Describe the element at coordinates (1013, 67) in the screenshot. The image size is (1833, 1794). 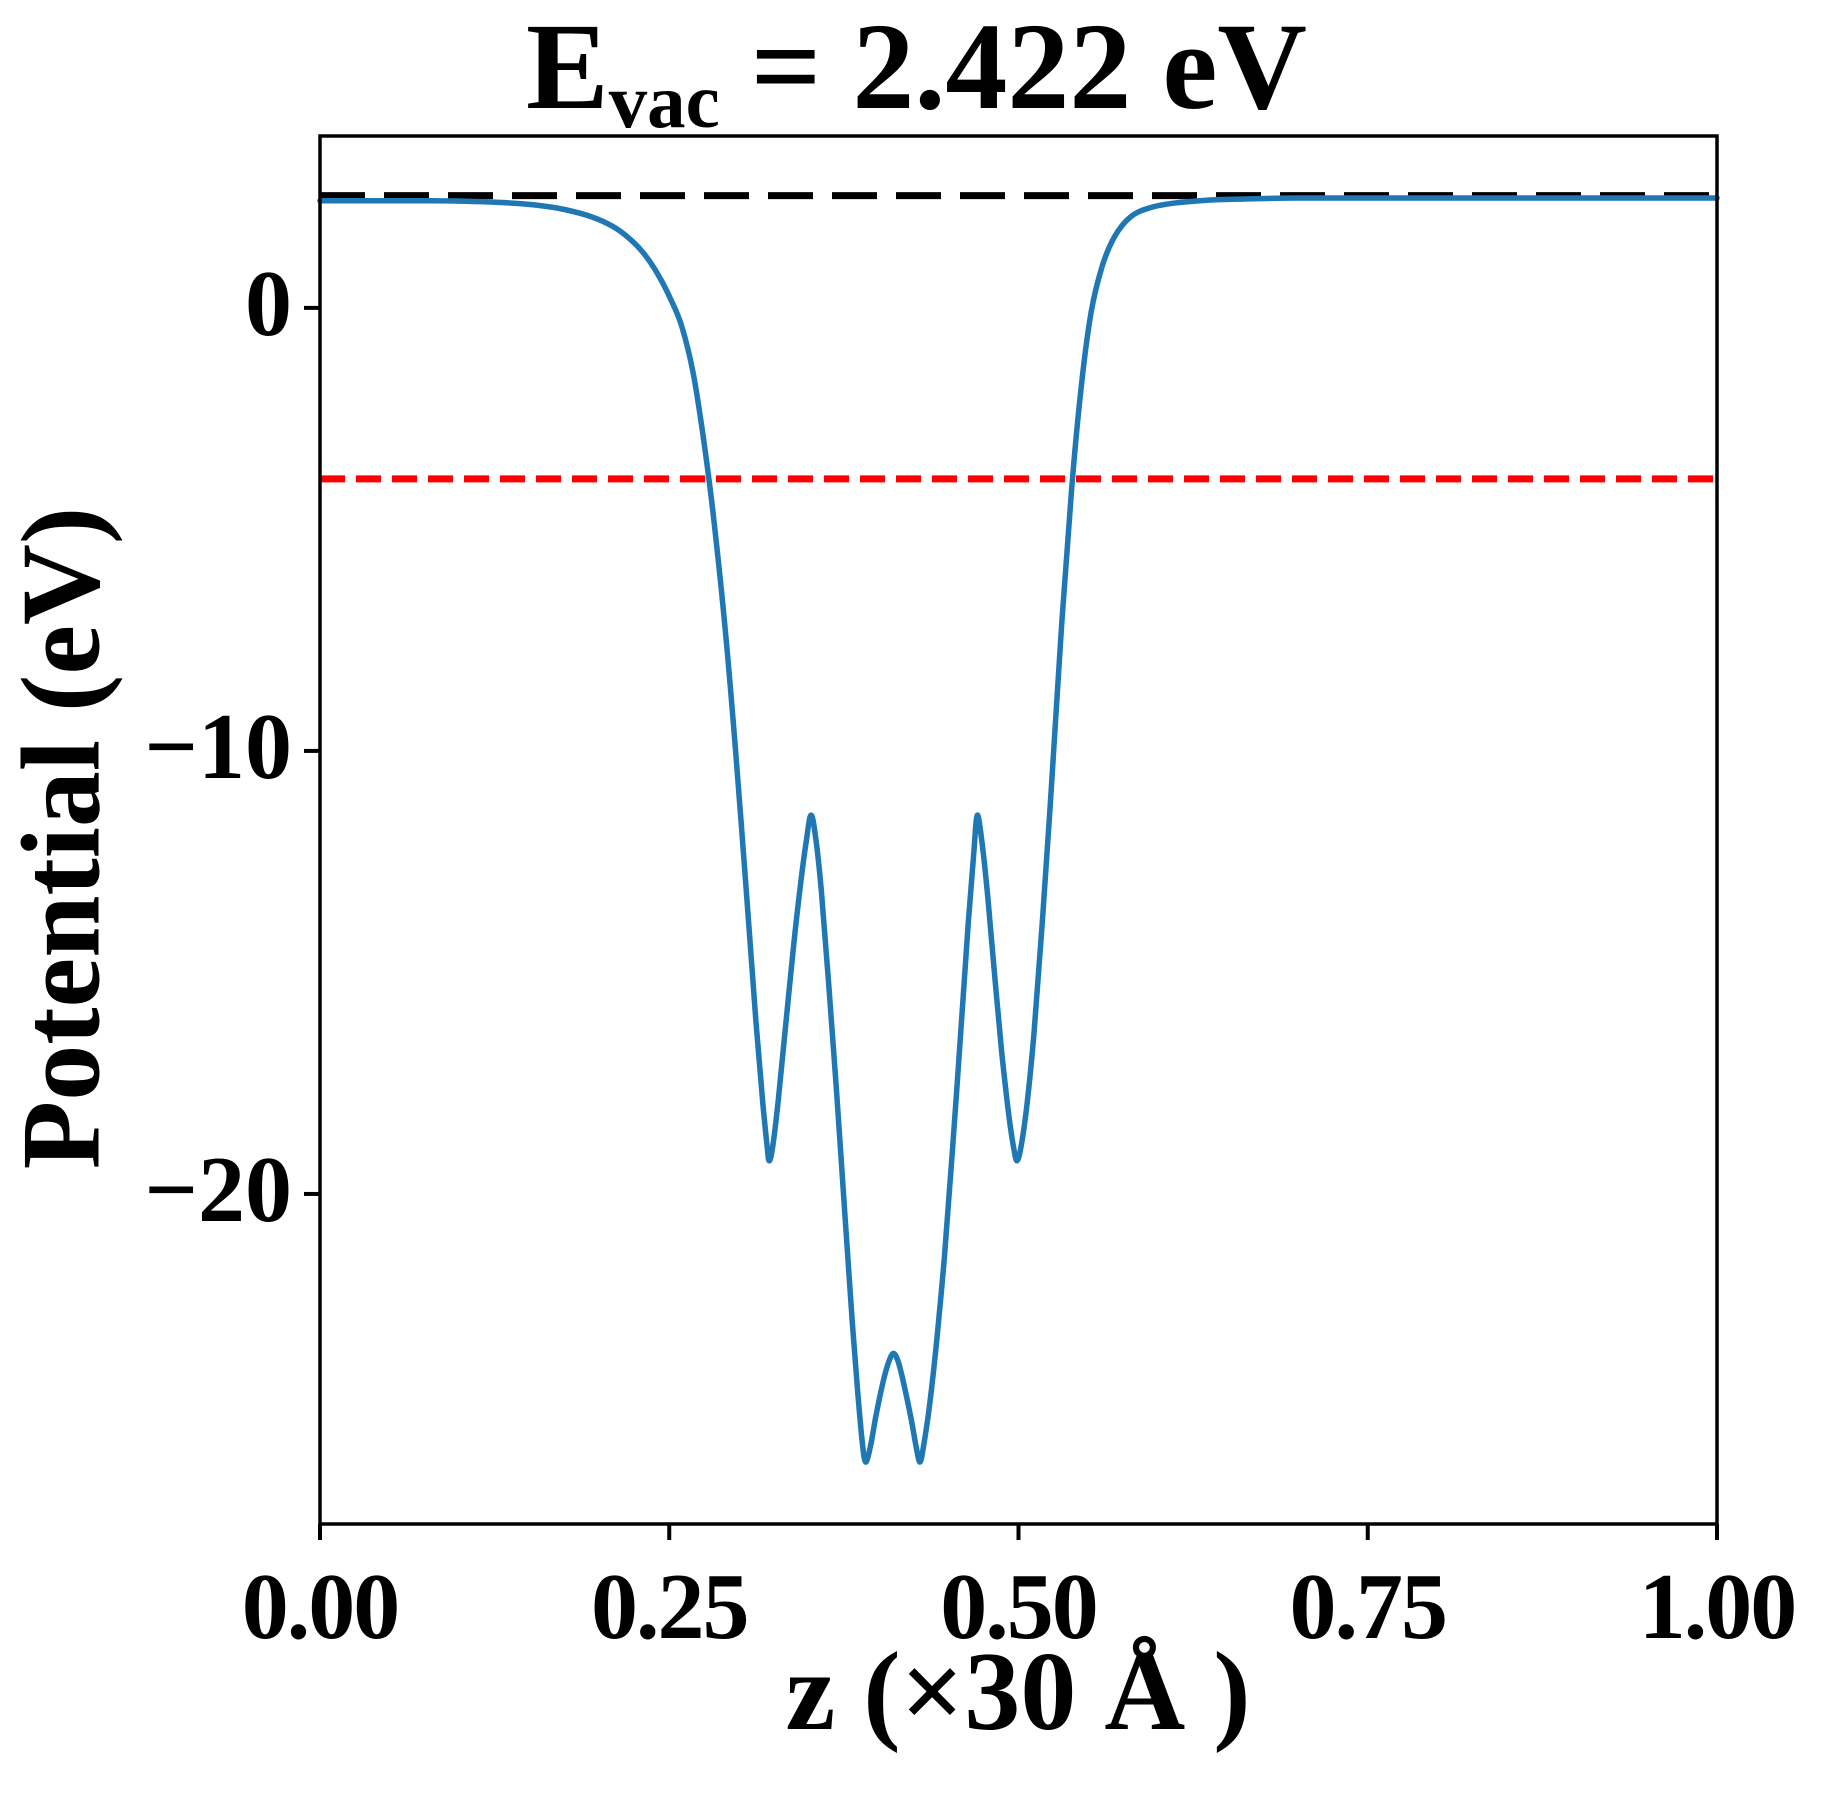
I see `title-suffix: = 2.422 eV` at that location.